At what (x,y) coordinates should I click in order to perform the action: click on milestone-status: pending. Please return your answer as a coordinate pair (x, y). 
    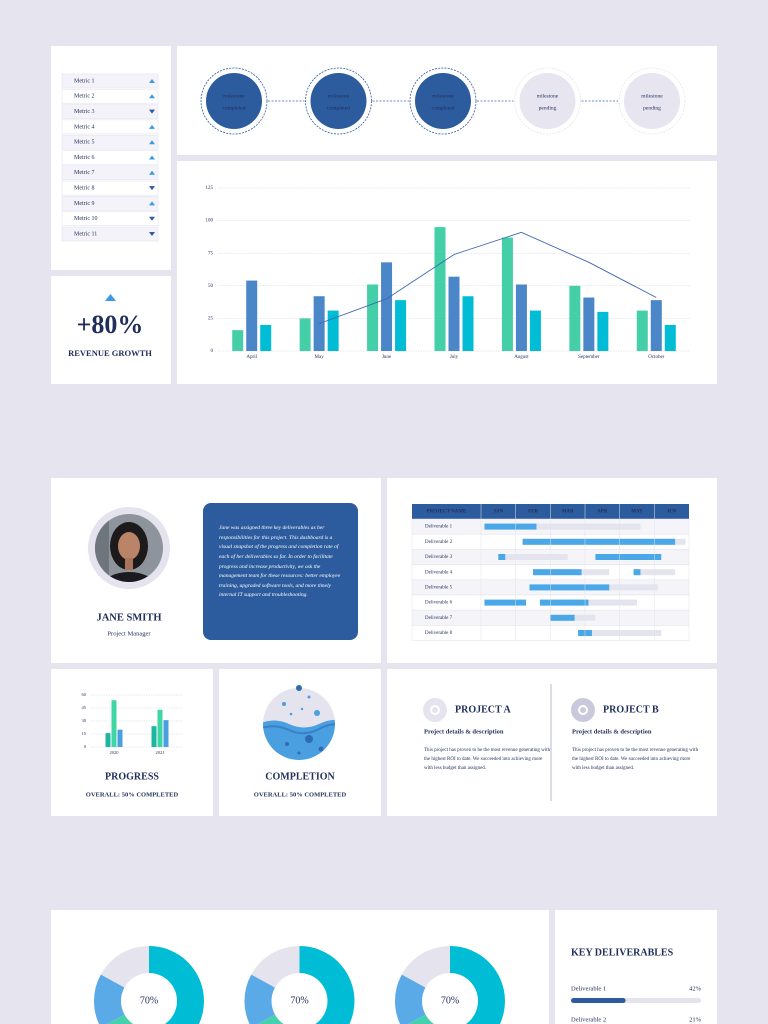
    Looking at the image, I should click on (548, 108).